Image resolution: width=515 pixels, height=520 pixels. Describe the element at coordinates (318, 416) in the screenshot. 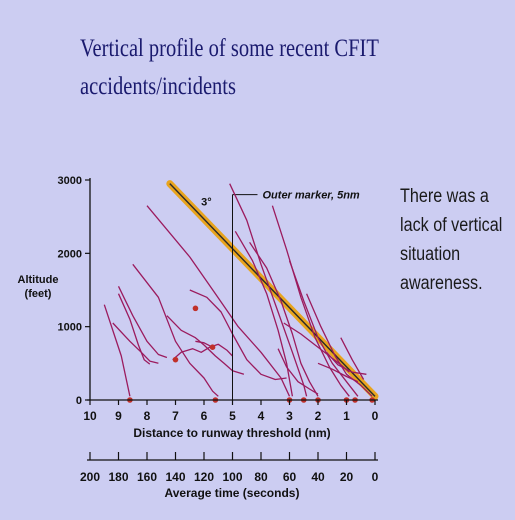

I see `x-tick-label: 2` at that location.